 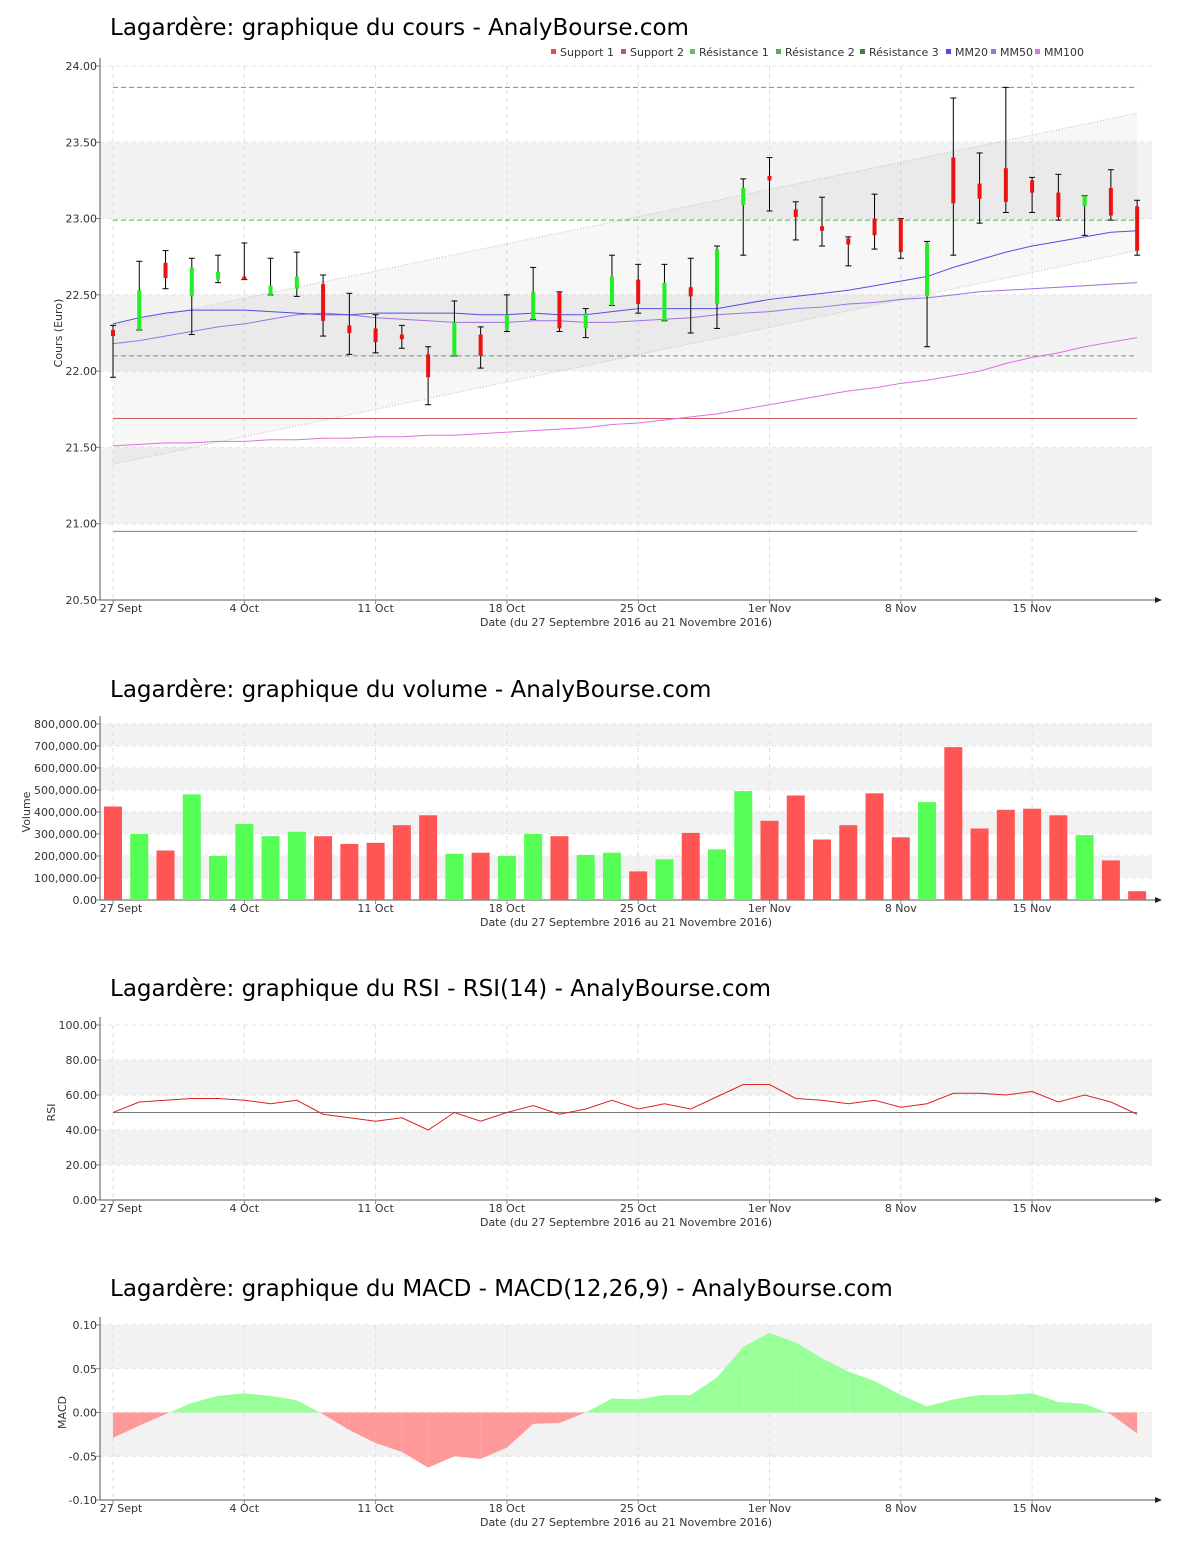 I want to click on y-tick-label: 200,000.00, so click(x=65, y=856).